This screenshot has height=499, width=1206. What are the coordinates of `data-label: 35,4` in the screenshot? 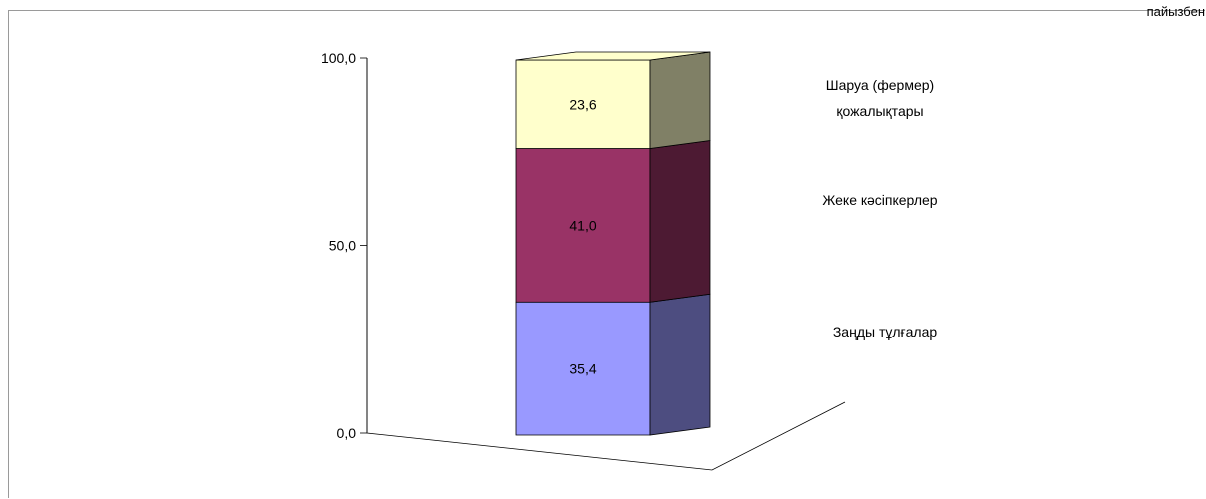 It's located at (582, 369).